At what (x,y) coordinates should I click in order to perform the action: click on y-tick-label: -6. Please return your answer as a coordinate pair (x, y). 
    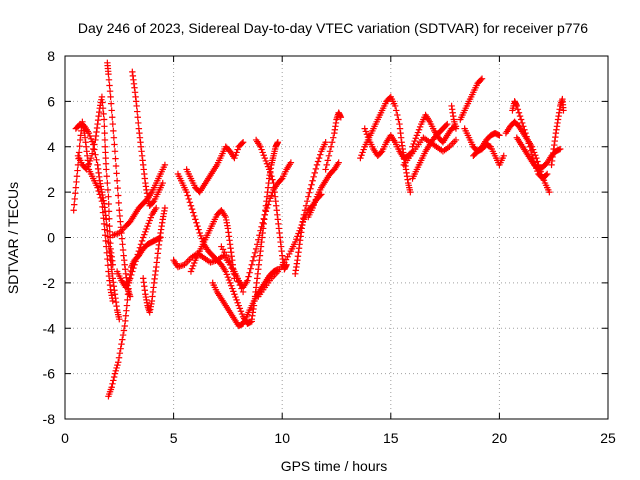
    Looking at the image, I should click on (49, 374).